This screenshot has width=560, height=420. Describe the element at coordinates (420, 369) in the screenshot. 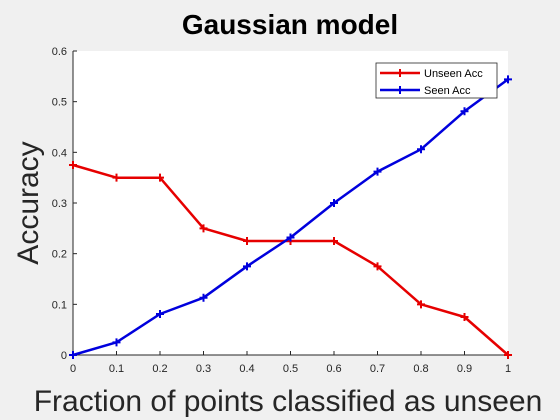

I see `x-tick-label: 0.8` at that location.